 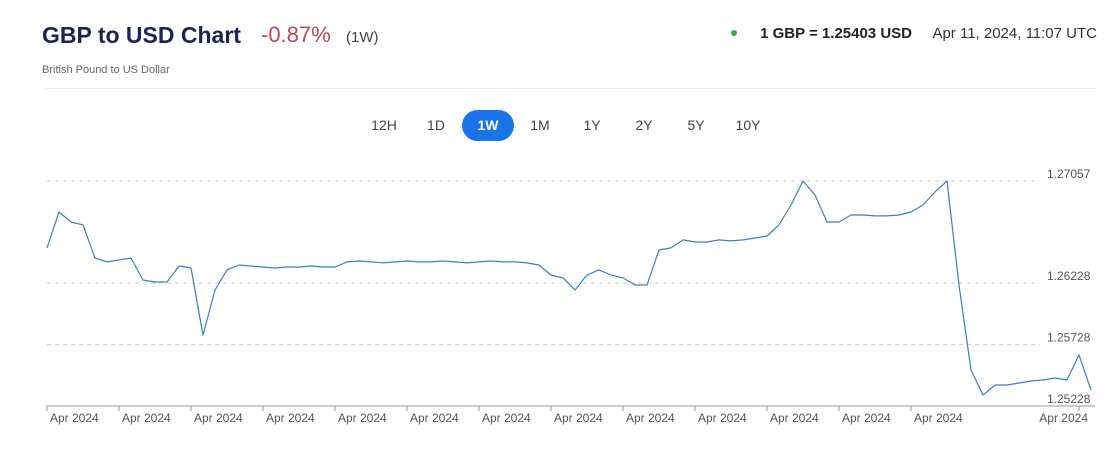 I want to click on range-button: 2Y, so click(x=644, y=125).